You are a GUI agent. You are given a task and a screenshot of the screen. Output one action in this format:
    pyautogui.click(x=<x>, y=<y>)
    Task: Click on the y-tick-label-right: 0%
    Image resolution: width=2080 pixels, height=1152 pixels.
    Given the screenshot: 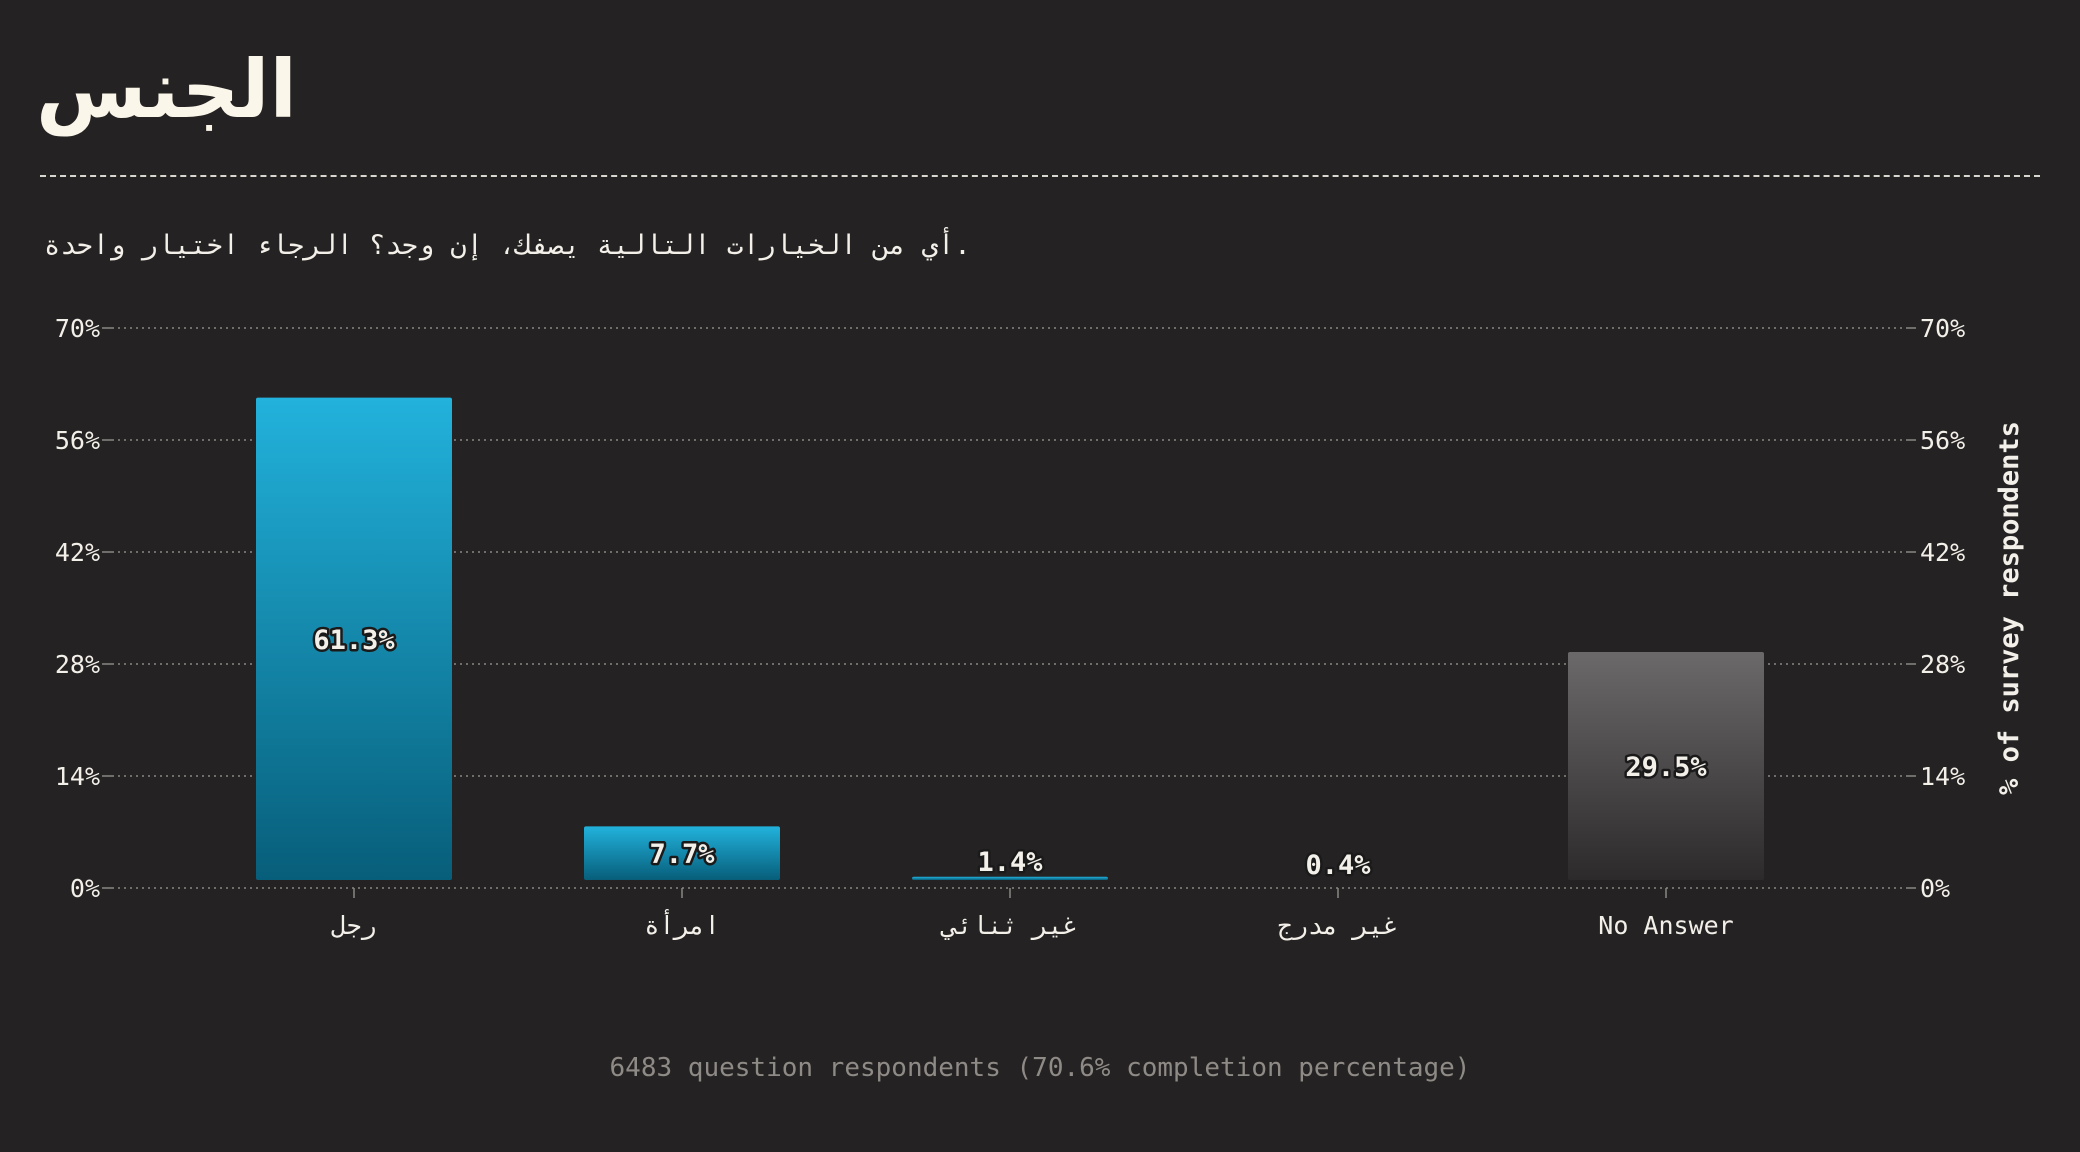 What is the action you would take?
    pyautogui.click(x=1935, y=888)
    